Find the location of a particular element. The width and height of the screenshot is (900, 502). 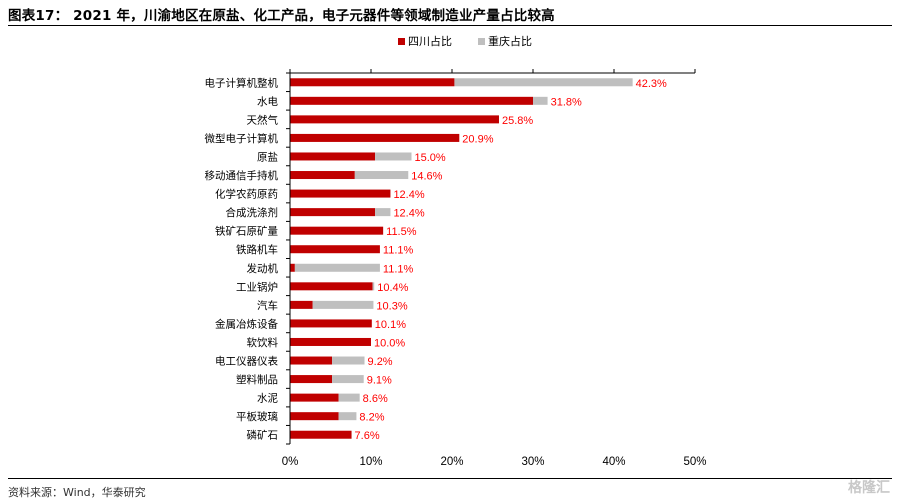

data-label: 10.0% is located at coordinates (389, 343).